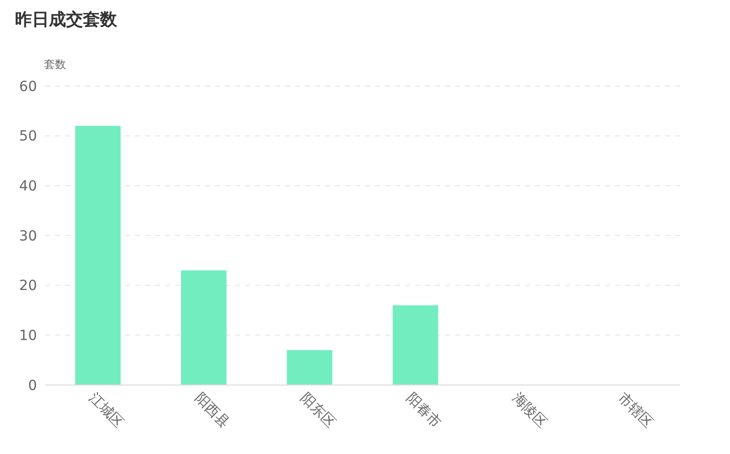  I want to click on x-tick-label: 阳西县, so click(211, 410).